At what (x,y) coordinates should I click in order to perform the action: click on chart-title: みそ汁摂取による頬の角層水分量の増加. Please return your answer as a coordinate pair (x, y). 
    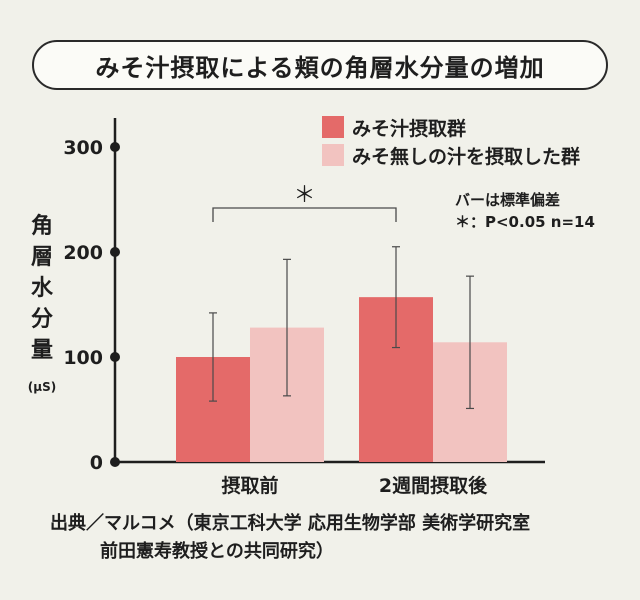
    Looking at the image, I should click on (320, 67).